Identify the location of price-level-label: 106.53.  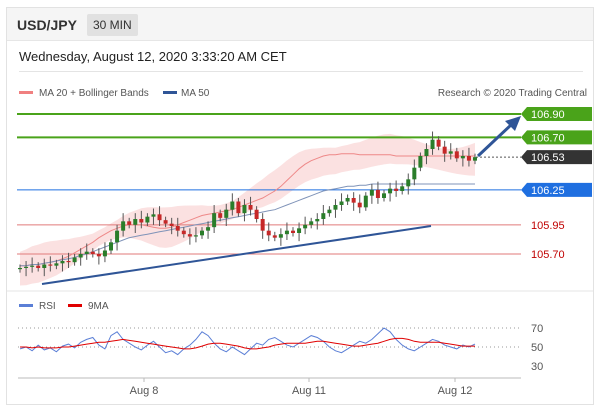
(548, 158).